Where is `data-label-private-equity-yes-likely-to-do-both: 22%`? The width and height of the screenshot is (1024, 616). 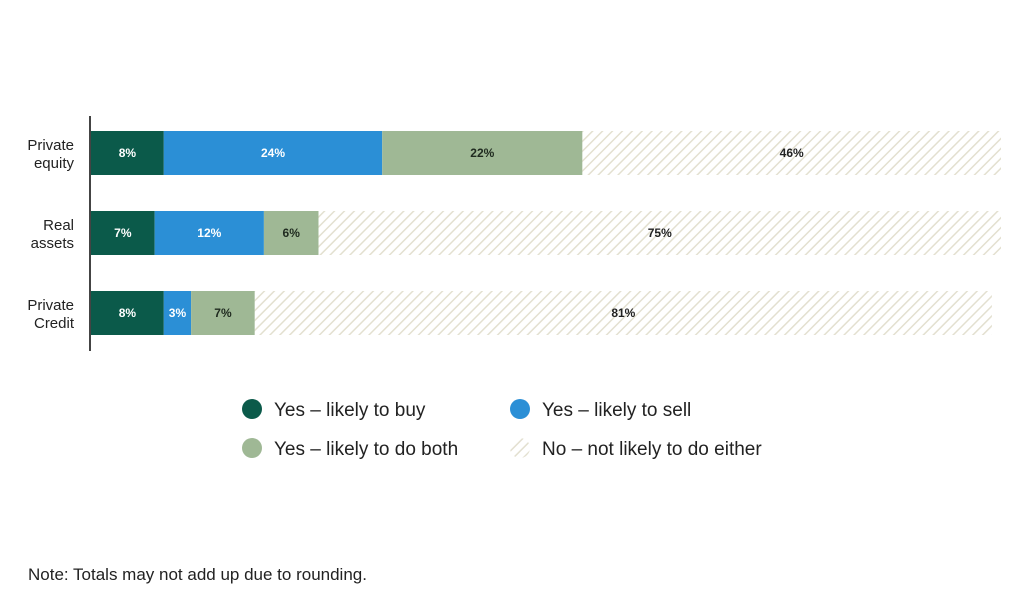
data-label-private-equity-yes-likely-to-do-both: 22% is located at coordinates (482, 153).